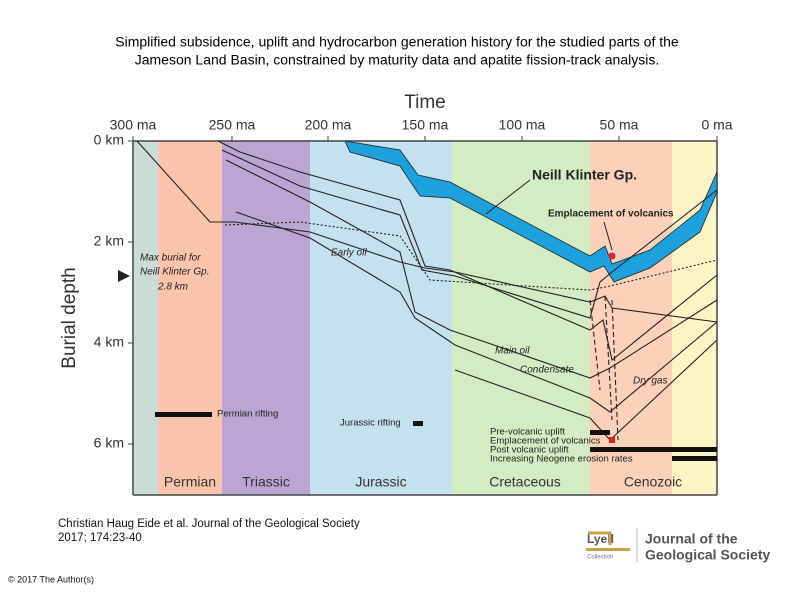  I want to click on depth-tick-label: 4 km, so click(109, 342).